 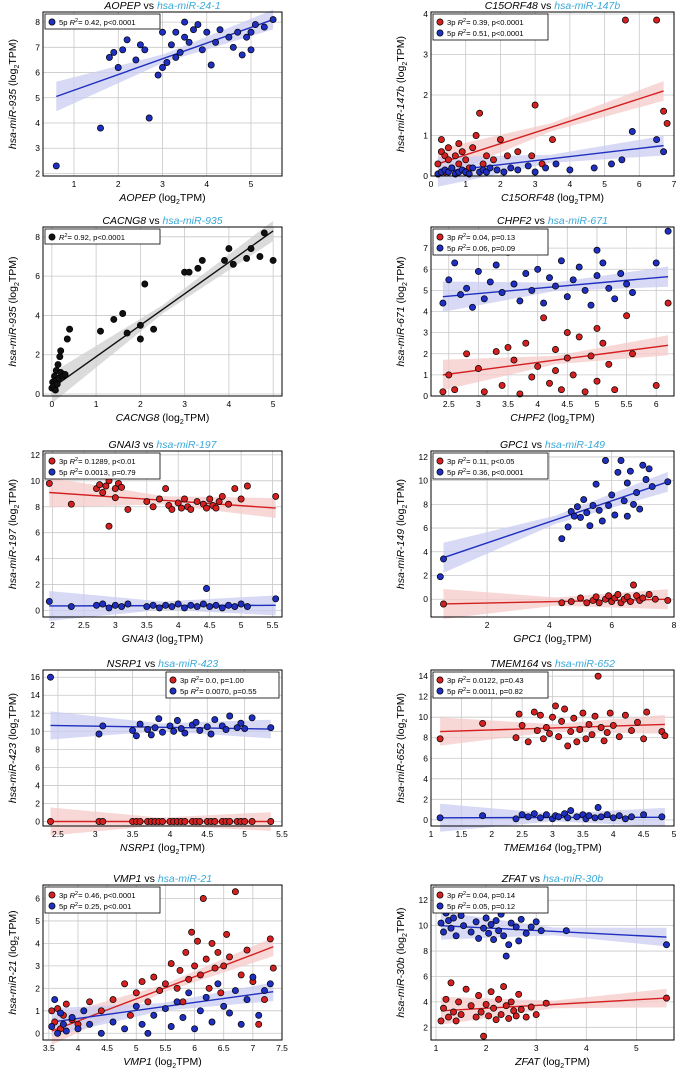 What do you see at coordinates (185, 879) in the screenshot?
I see `title-mirna: hsa-miR-21` at bounding box center [185, 879].